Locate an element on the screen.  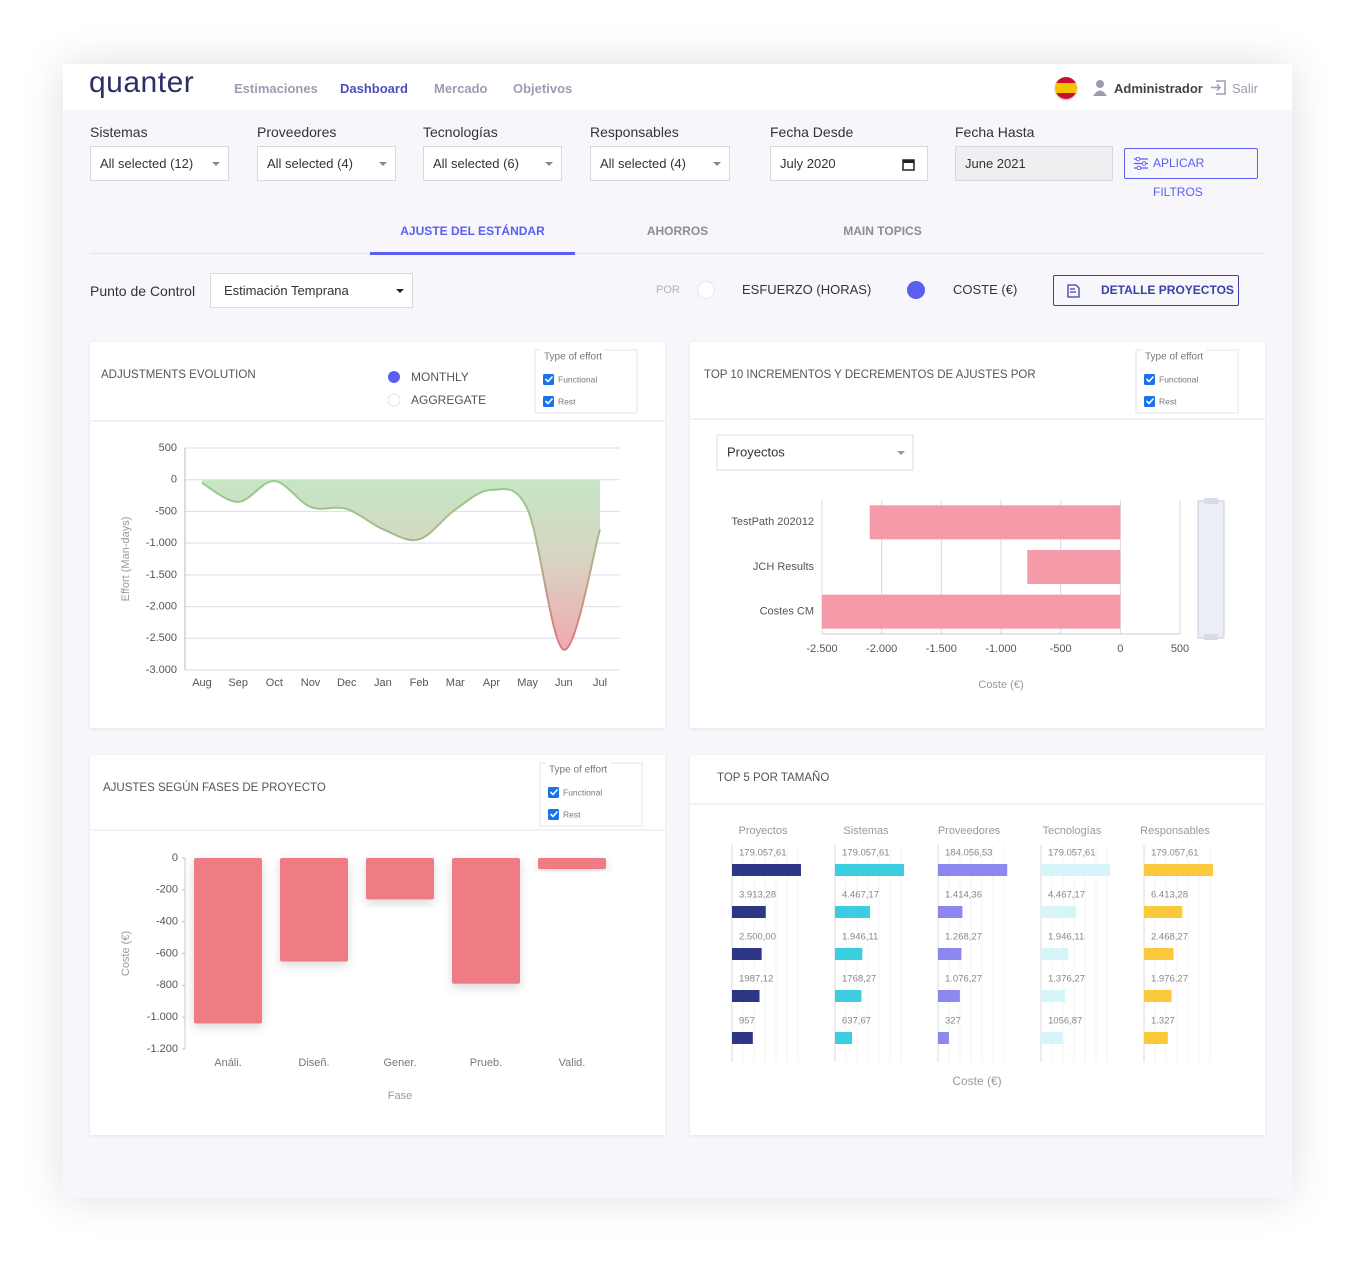
tab: AHORROS is located at coordinates (677, 231).